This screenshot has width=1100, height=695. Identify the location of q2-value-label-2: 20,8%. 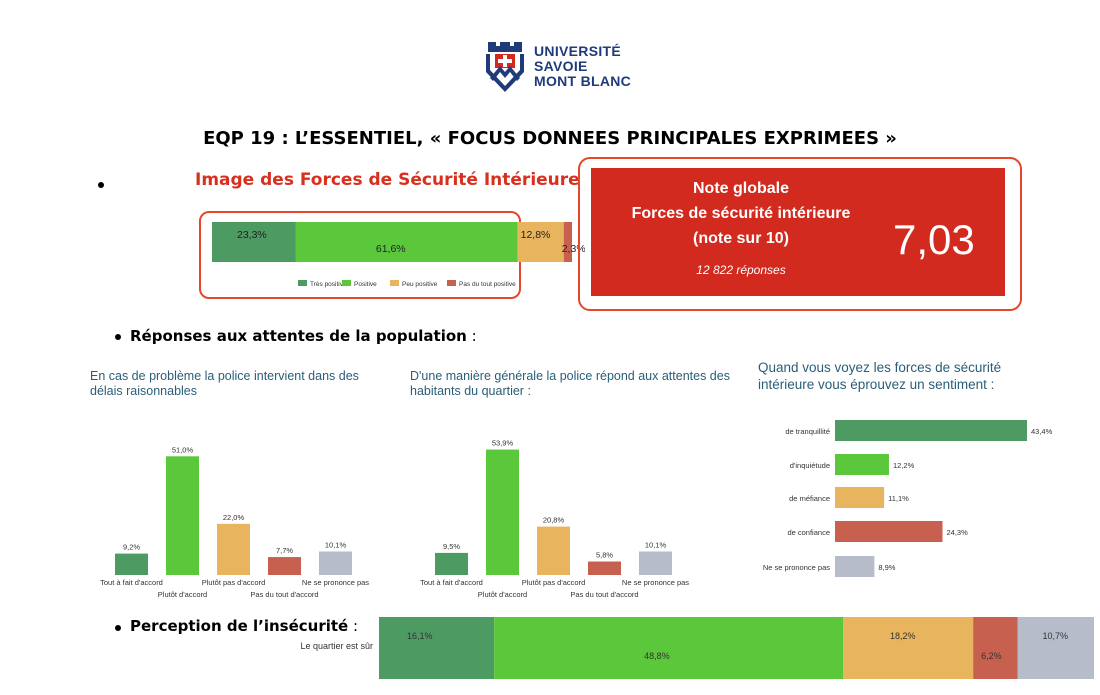
(554, 520).